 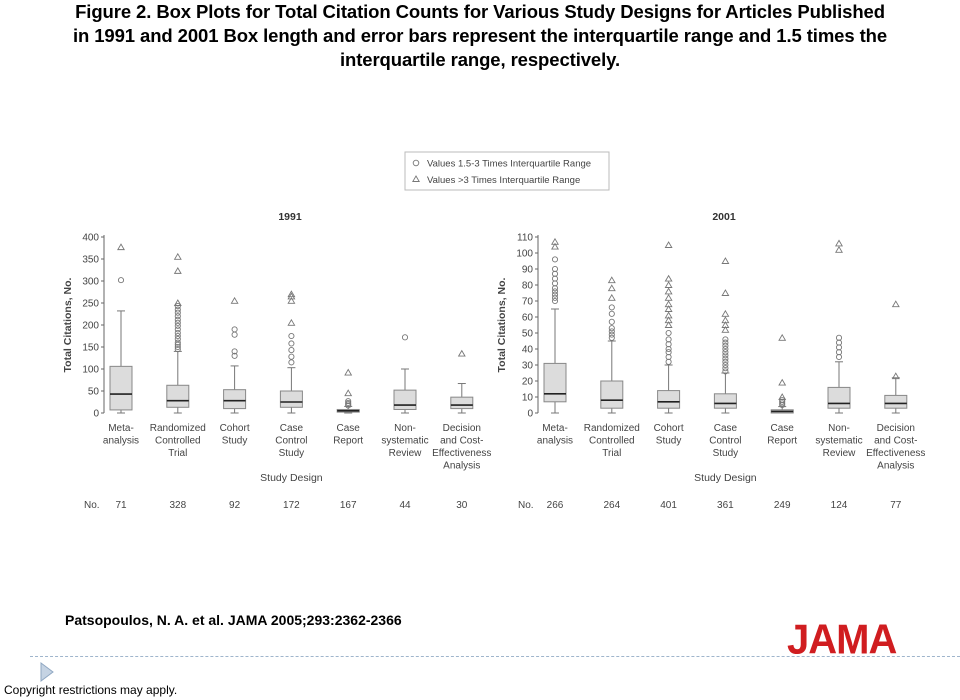 I want to click on n-count: 249, so click(x=782, y=505).